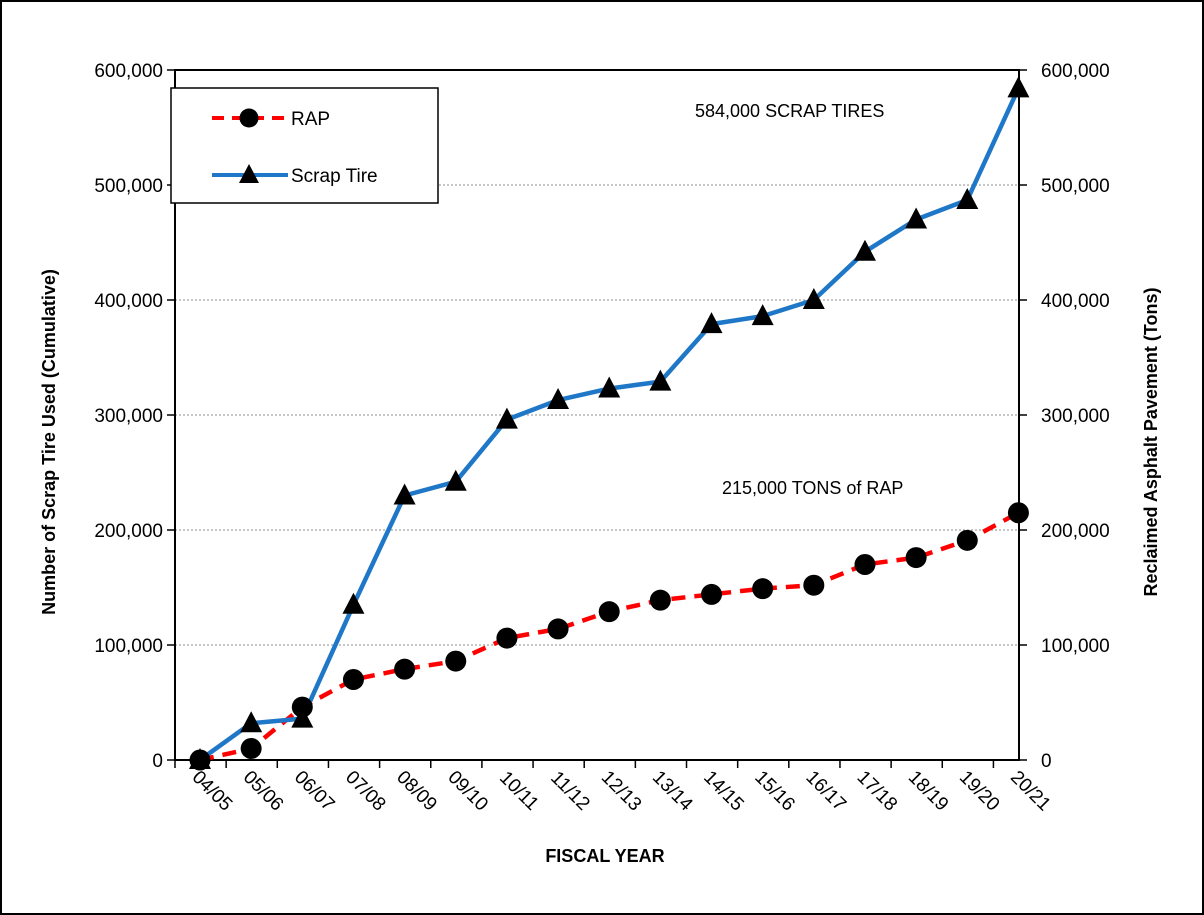  Describe the element at coordinates (128, 71) in the screenshot. I see `y-tick-label: 600,000` at that location.